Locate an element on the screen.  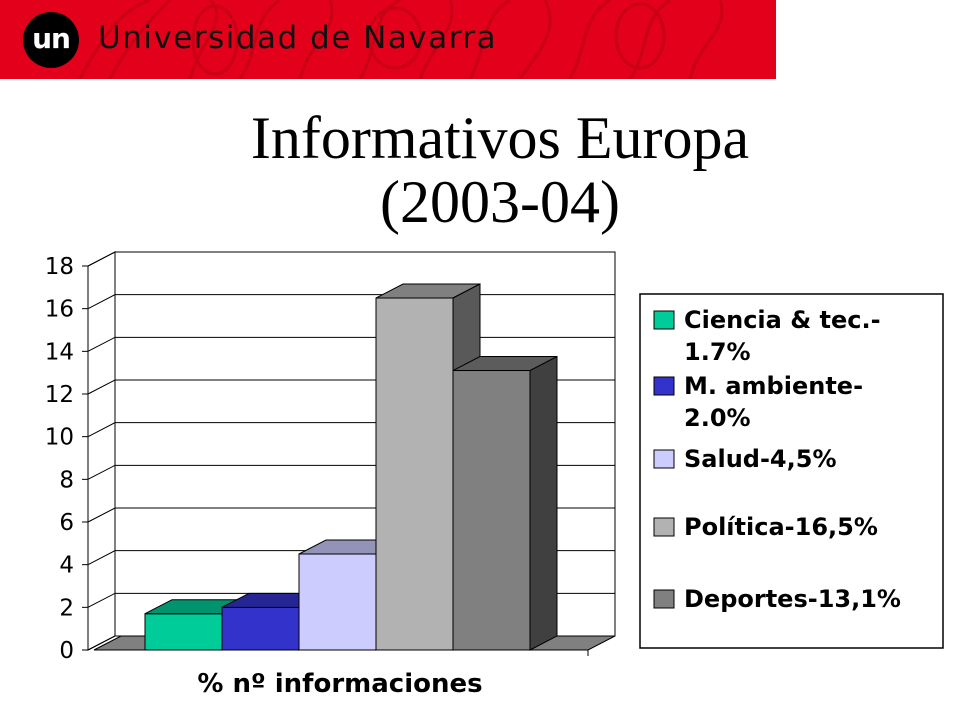
y-tick-label: 4 is located at coordinates (66, 566).